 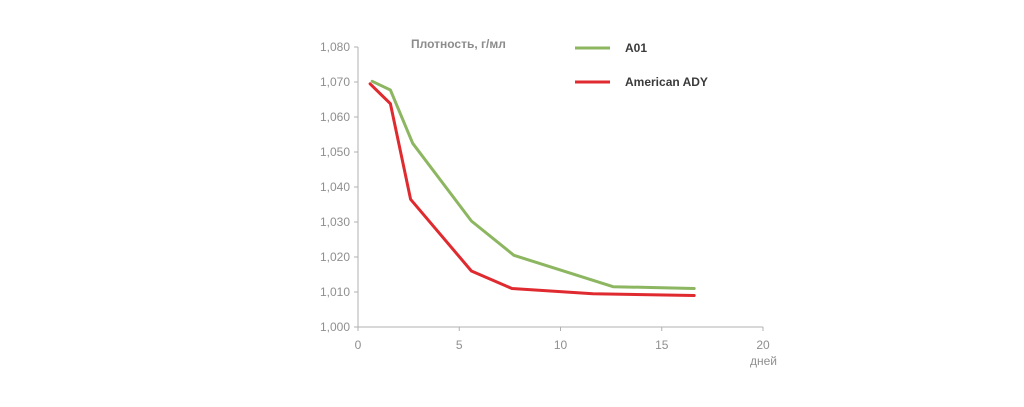 I want to click on x-tick-label: 0, so click(x=358, y=345).